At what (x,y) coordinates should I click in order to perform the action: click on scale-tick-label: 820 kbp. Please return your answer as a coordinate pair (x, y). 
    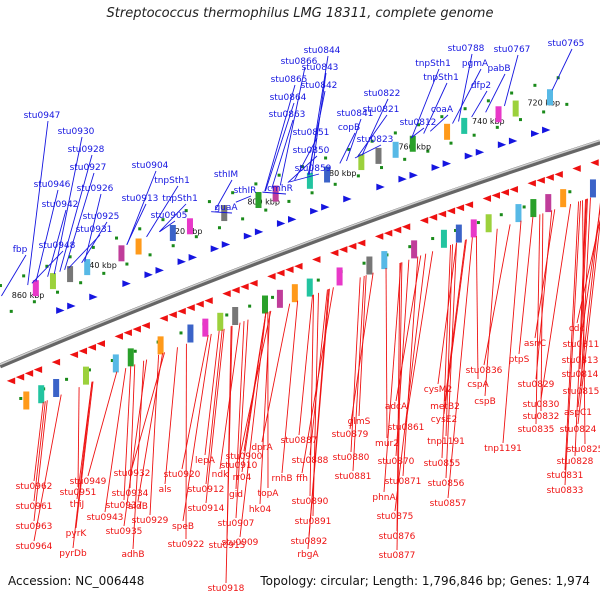
    Looking at the image, I should click on (186, 231).